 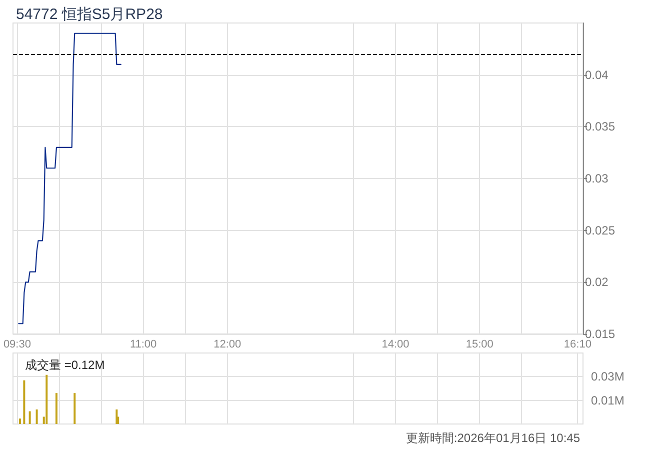 What do you see at coordinates (493, 438) in the screenshot?
I see `text: 更新時間:2026年01月16日 10:45` at bounding box center [493, 438].